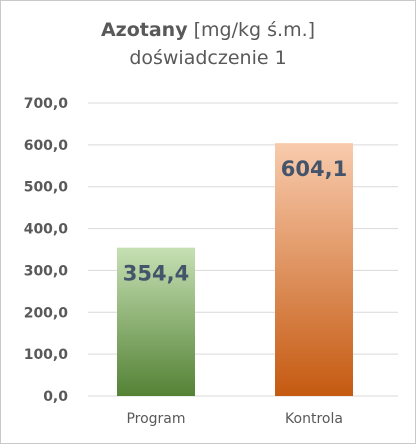 The height and width of the screenshot is (444, 416). I want to click on x-tick-label: Program, so click(155, 419).